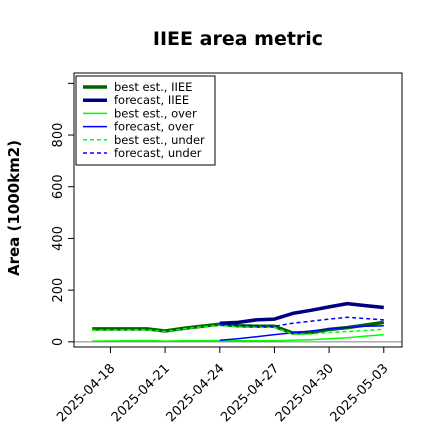 This screenshot has width=440, height=440. What do you see at coordinates (155, 113) in the screenshot?
I see `legend-label: best est., over` at bounding box center [155, 113].